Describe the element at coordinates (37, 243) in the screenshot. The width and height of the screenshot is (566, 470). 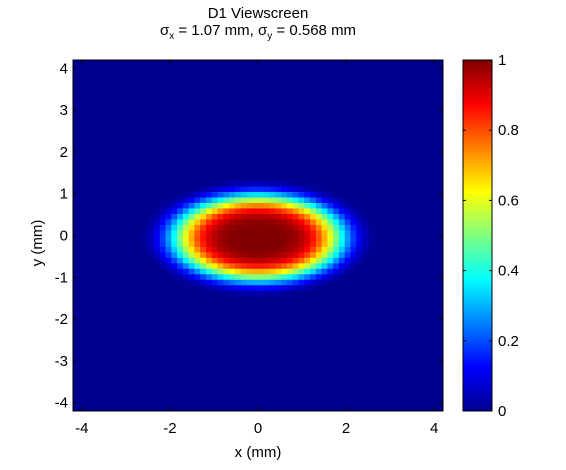
I see `y-axis-label: y (mm)` at that location.